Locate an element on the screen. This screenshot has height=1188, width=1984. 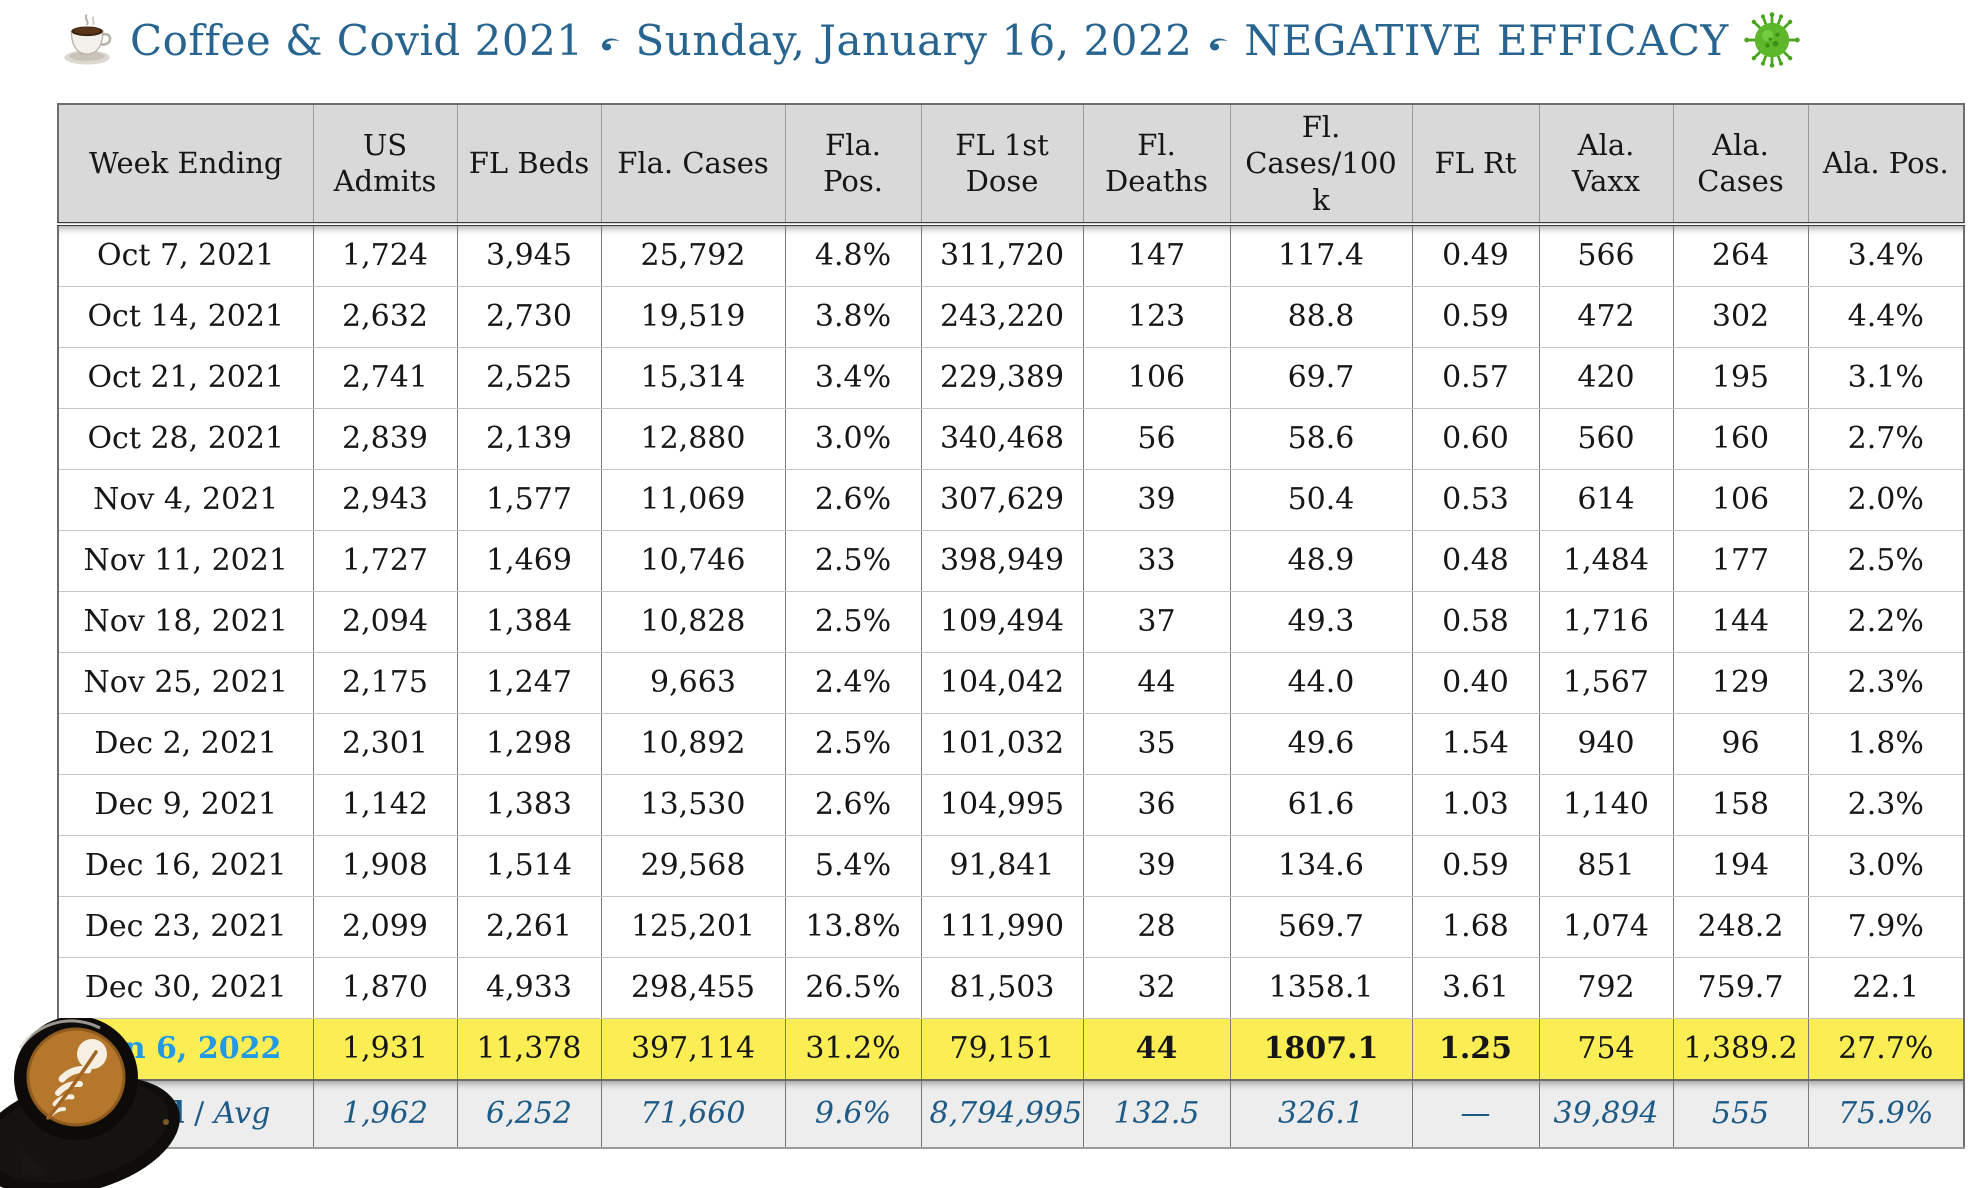
value-cell: 22.1 is located at coordinates (1886, 987).